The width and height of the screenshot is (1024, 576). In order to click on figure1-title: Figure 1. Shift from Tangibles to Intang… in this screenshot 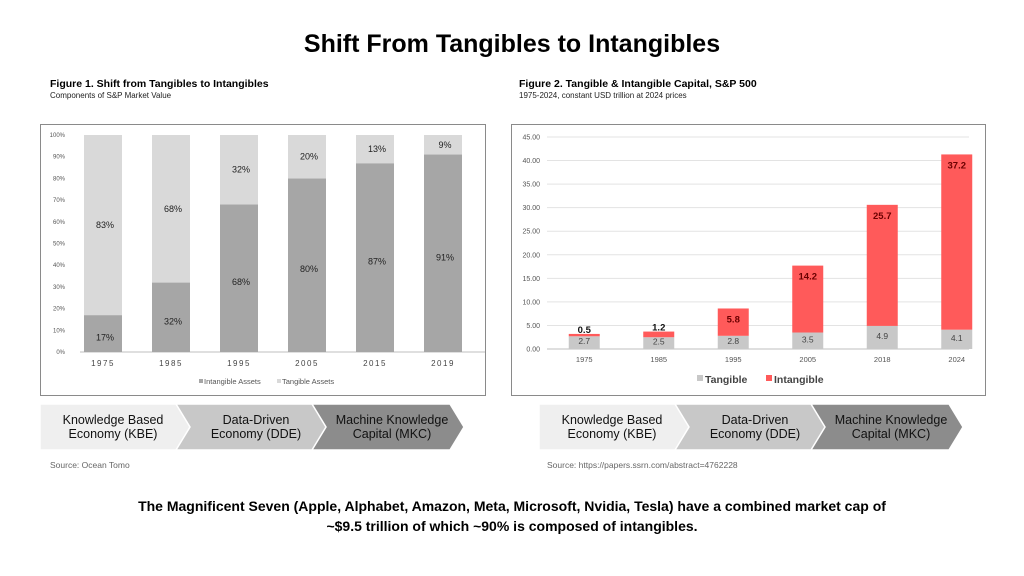, I will do `click(159, 84)`.